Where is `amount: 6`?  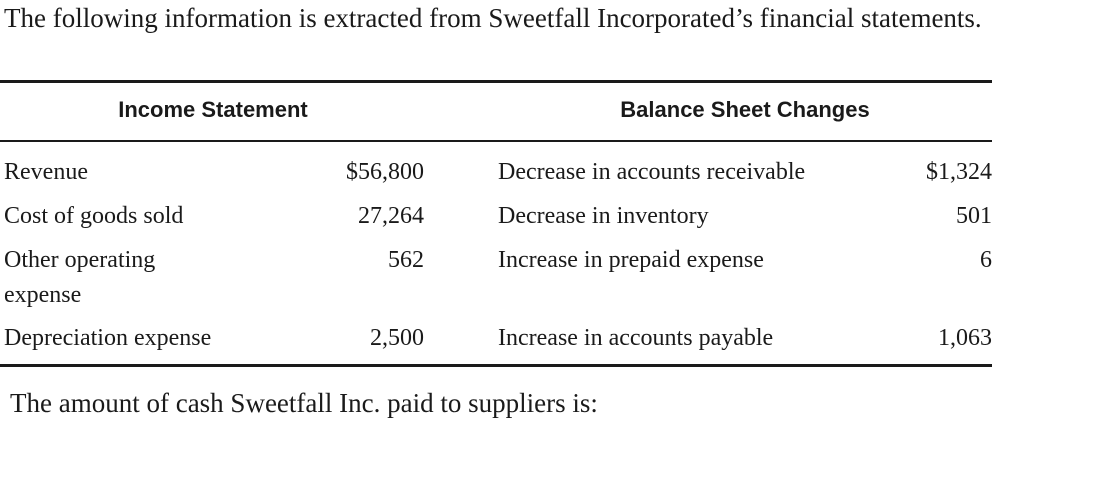 amount: 6 is located at coordinates (986, 260).